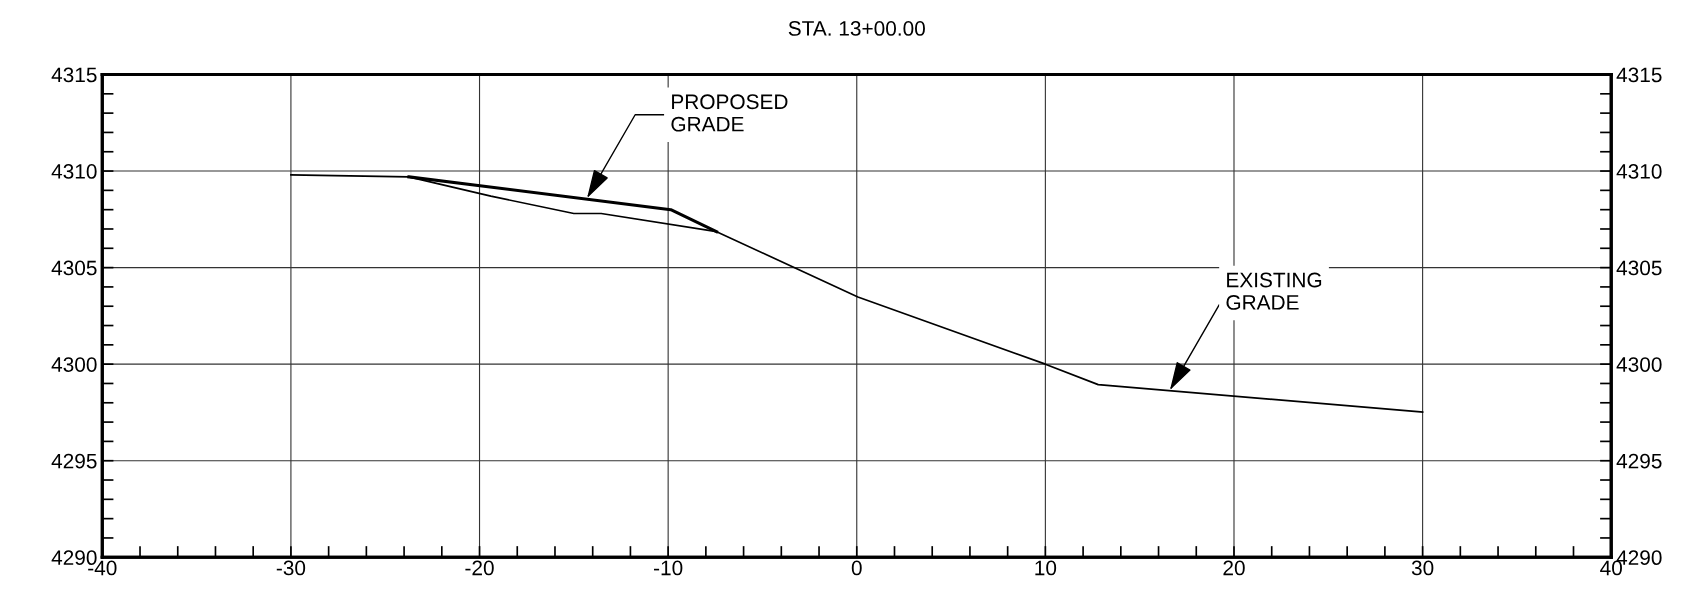  What do you see at coordinates (1234, 568) in the screenshot?
I see `x-tick-label: 20` at bounding box center [1234, 568].